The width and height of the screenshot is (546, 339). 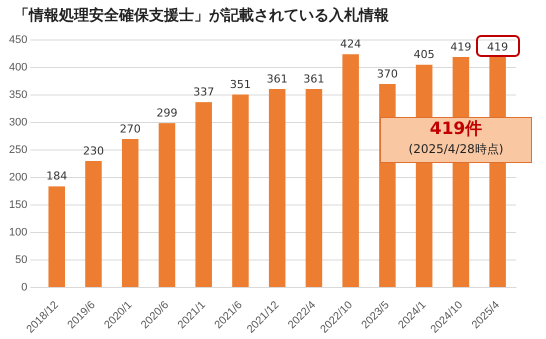 What do you see at coordinates (93, 151) in the screenshot?
I see `data-label: 230` at bounding box center [93, 151].